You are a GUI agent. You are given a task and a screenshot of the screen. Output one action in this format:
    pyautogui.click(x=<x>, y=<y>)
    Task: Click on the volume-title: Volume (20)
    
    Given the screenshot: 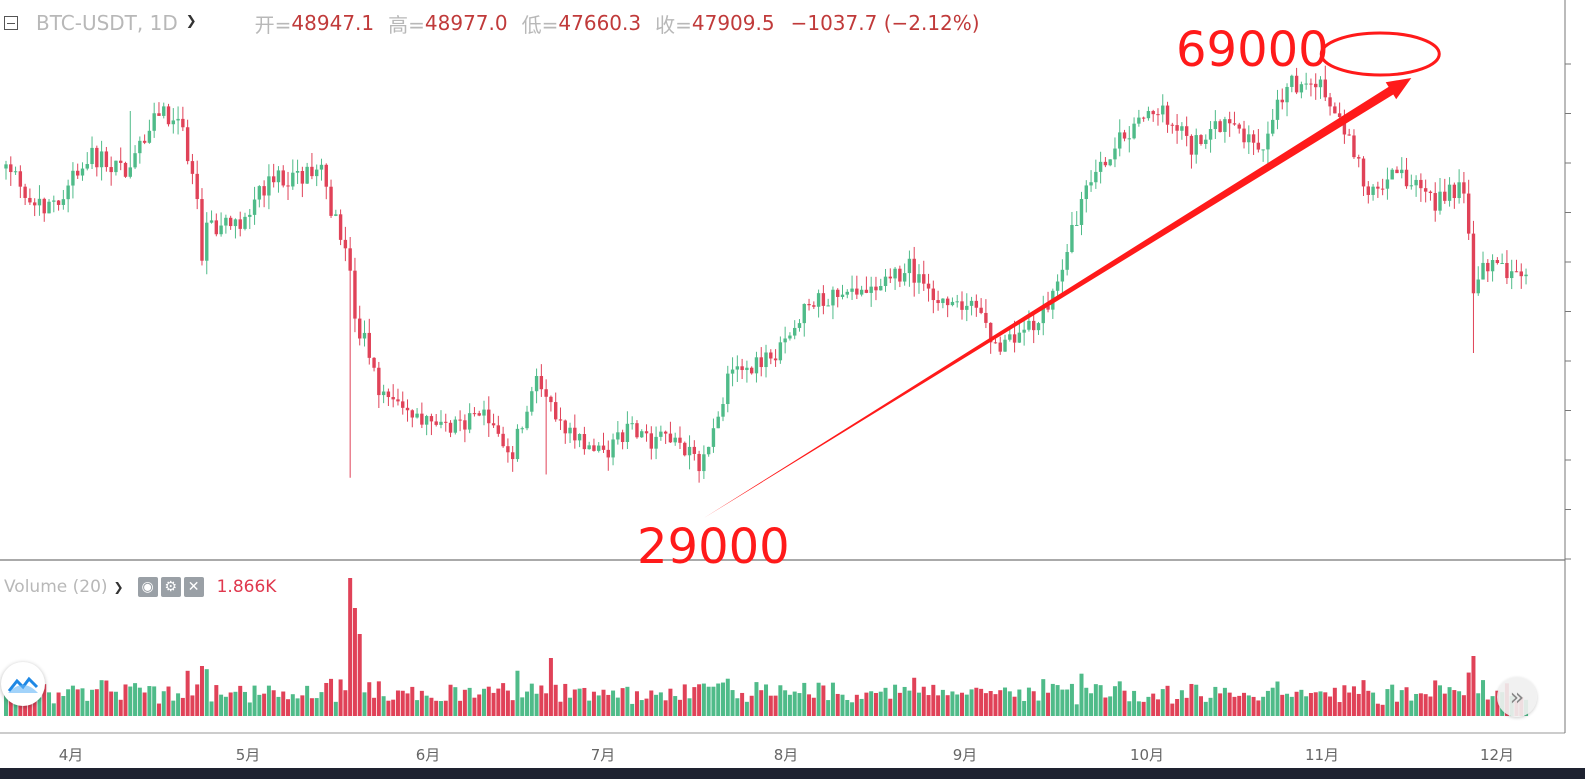 What is the action you would take?
    pyautogui.click(x=56, y=587)
    